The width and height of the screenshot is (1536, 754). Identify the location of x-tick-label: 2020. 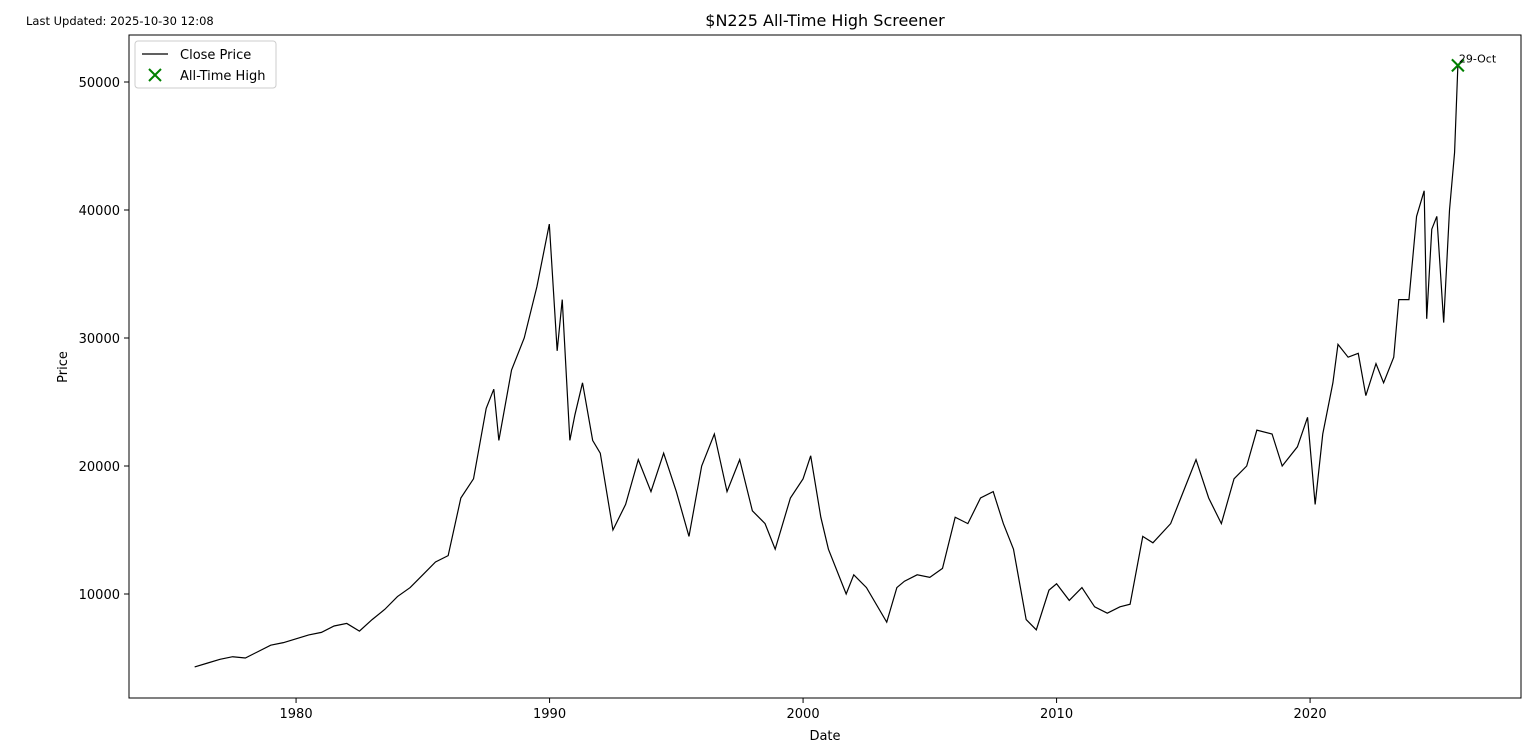
(1310, 714).